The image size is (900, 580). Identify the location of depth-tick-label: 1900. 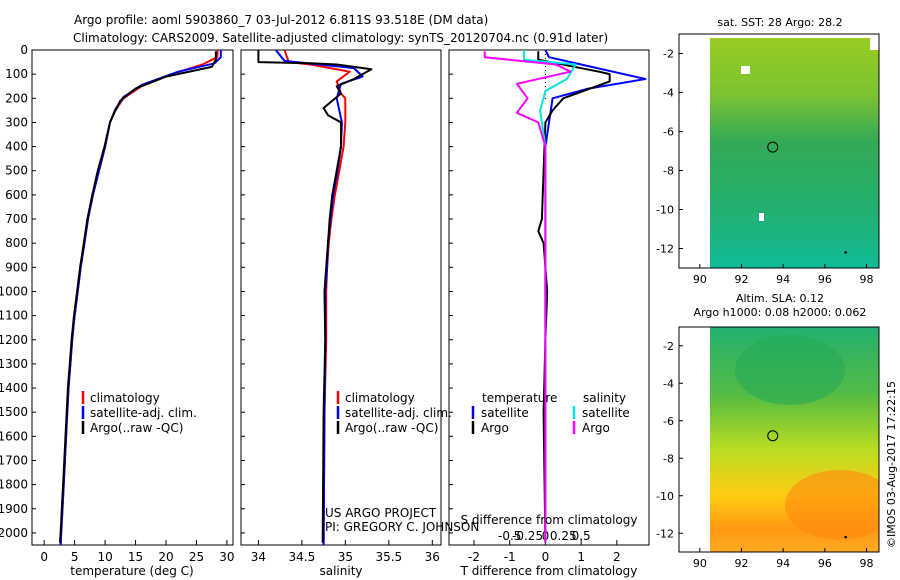
(14, 509).